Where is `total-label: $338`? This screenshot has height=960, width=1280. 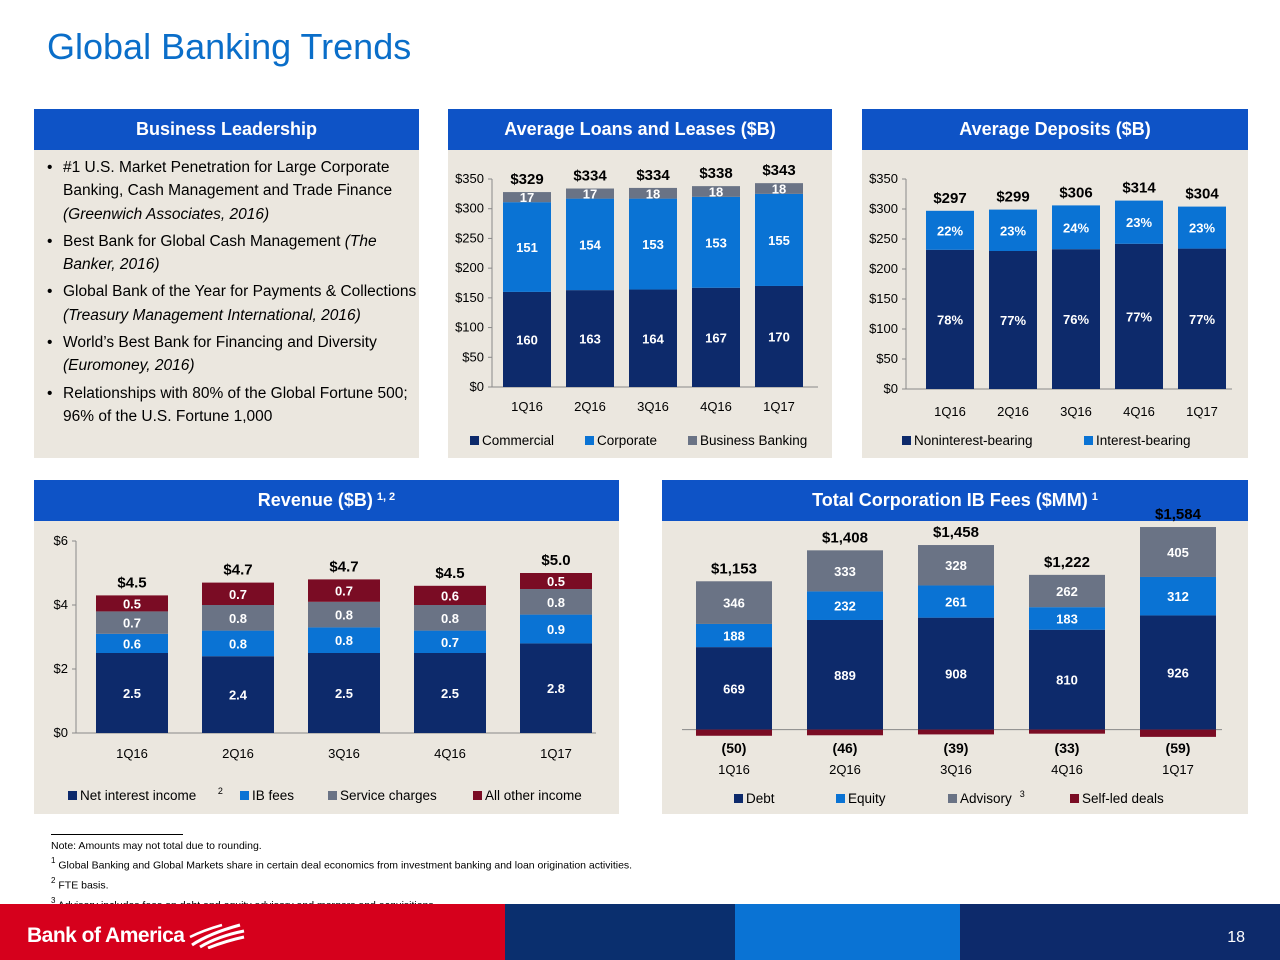 total-label: $338 is located at coordinates (715, 173).